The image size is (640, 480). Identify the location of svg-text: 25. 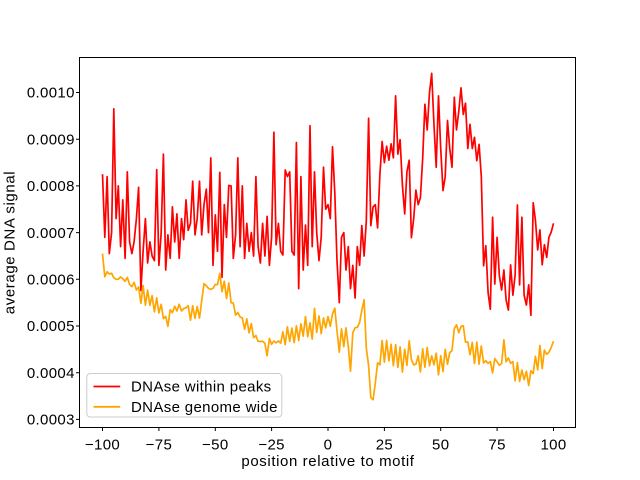
(384, 445).